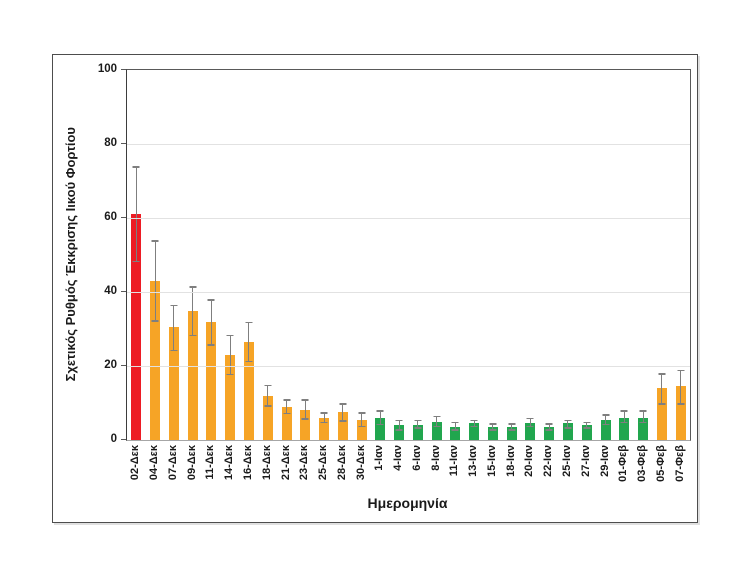 This screenshot has width=750, height=579. I want to click on bar-11-Ιαν, so click(455, 433).